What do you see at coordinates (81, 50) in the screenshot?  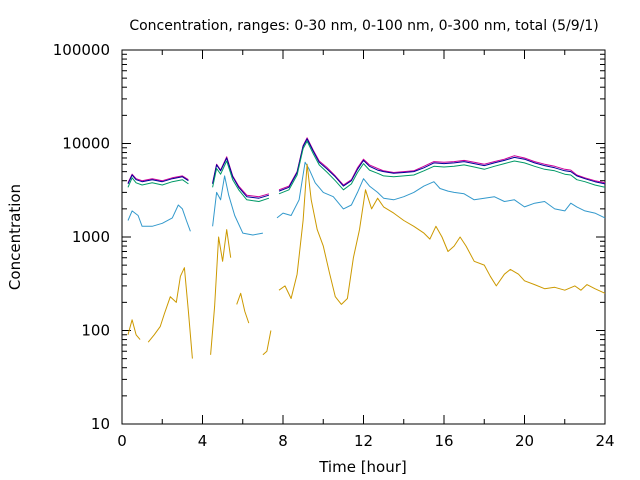 I see `y-tick-label: 100000` at bounding box center [81, 50].